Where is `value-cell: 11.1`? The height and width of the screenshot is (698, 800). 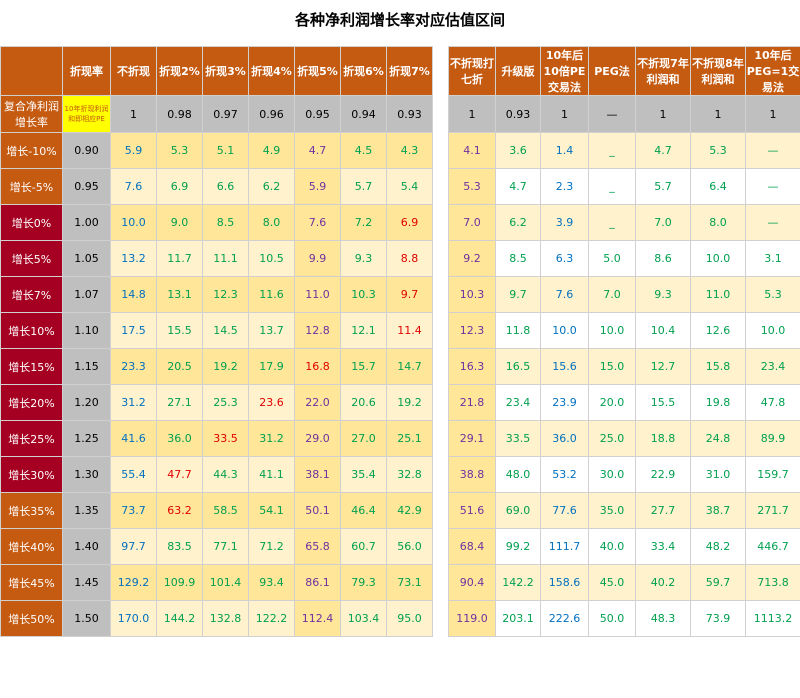 value-cell: 11.1 is located at coordinates (225, 258).